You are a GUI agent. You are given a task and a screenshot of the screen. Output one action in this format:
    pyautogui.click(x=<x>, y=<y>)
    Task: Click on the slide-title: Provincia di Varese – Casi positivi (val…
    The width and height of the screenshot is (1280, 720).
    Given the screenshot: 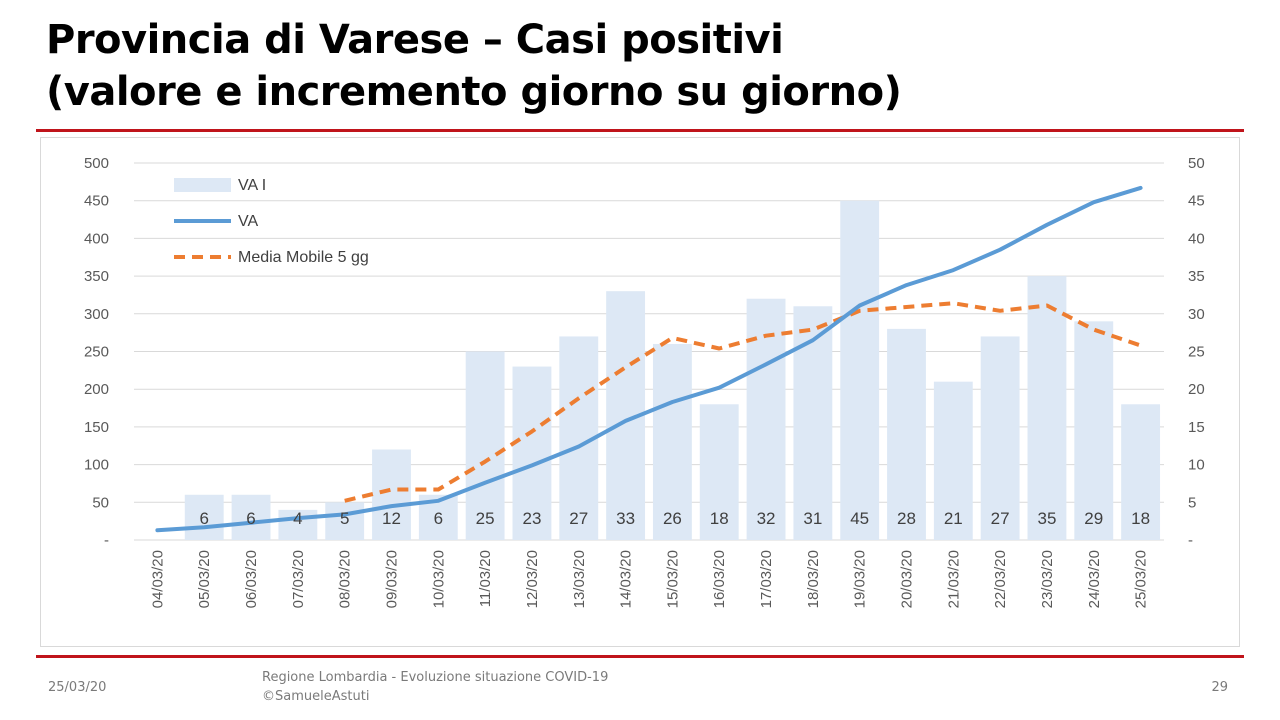 What is the action you would take?
    pyautogui.click(x=474, y=66)
    